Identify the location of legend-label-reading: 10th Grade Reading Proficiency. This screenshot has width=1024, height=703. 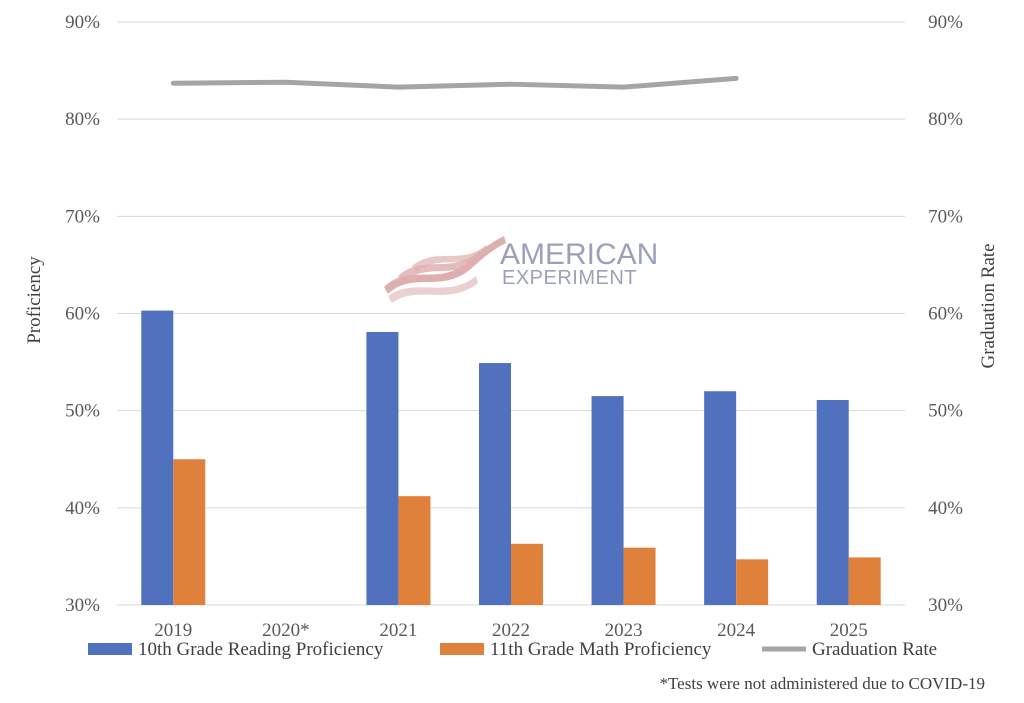
(261, 649).